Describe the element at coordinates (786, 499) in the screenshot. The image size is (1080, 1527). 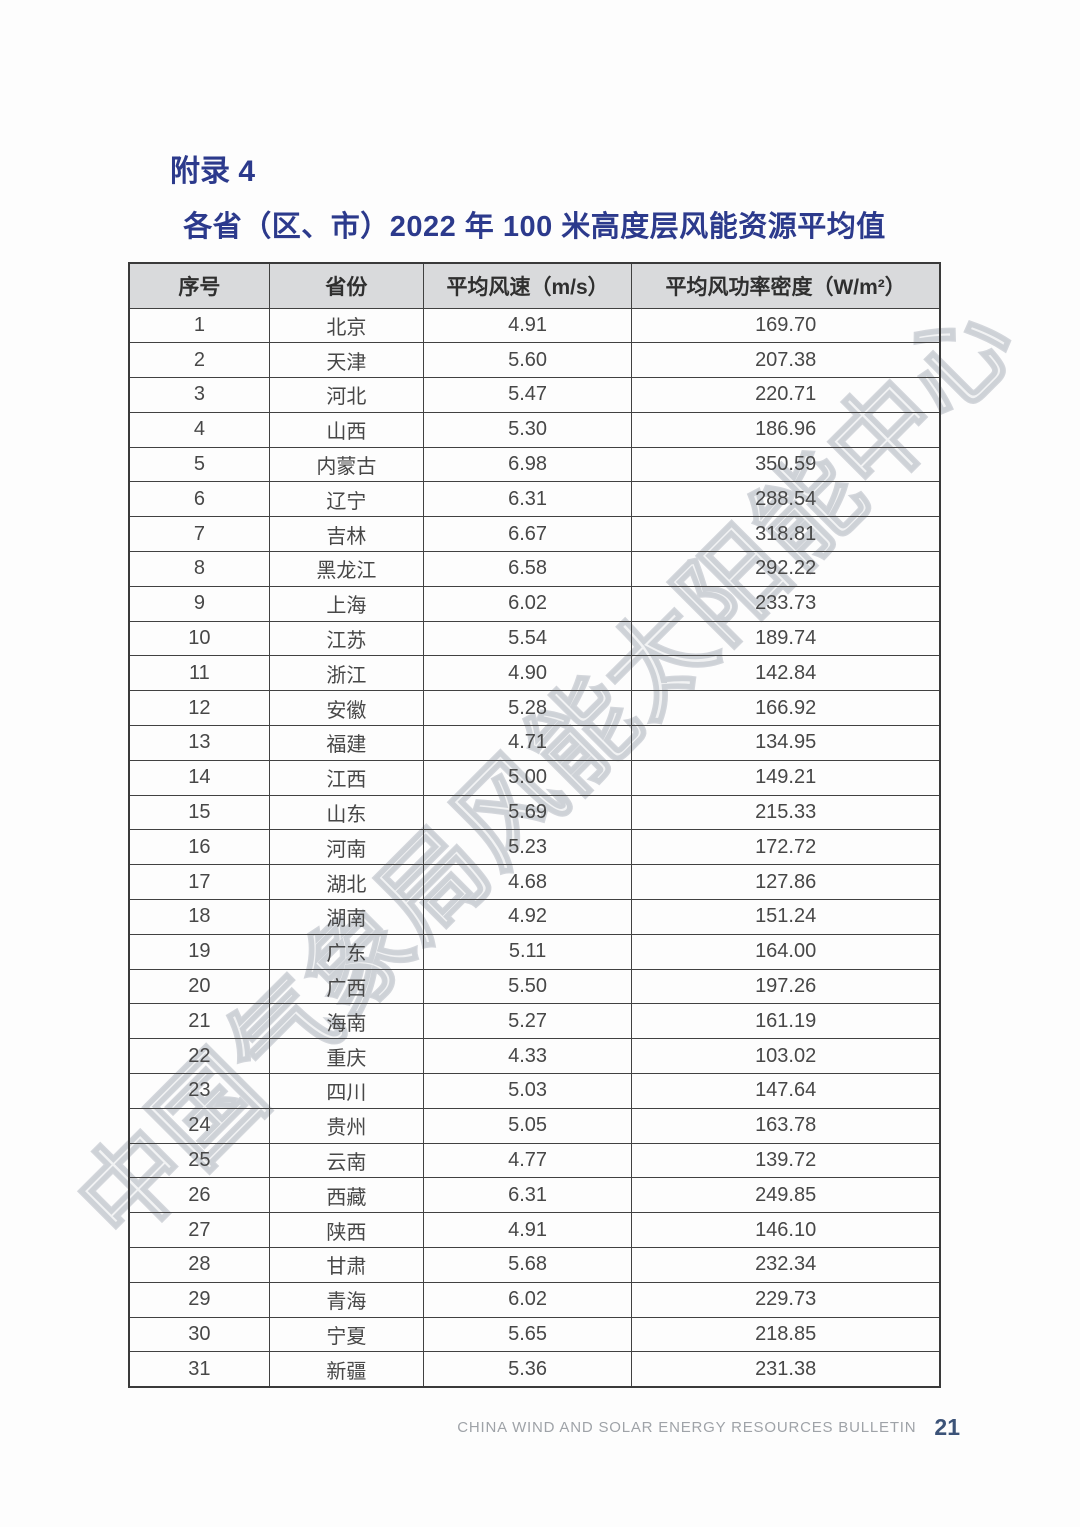
I see `power-density-cell: 288.54` at that location.